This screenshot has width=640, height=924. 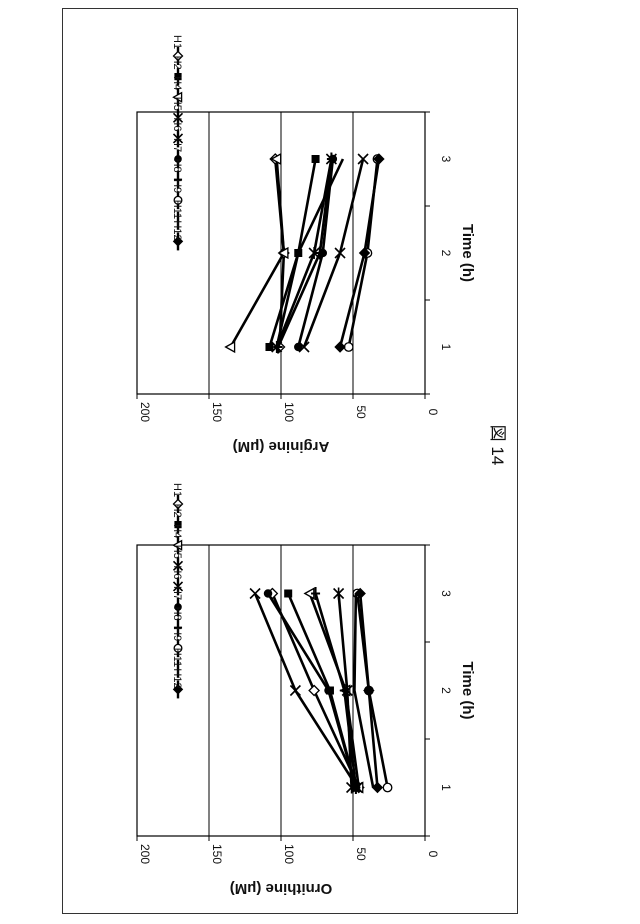 What do you see at coordinates (145, 854) in the screenshot?
I see `ornithine-value-tick-label: 200` at bounding box center [145, 854].